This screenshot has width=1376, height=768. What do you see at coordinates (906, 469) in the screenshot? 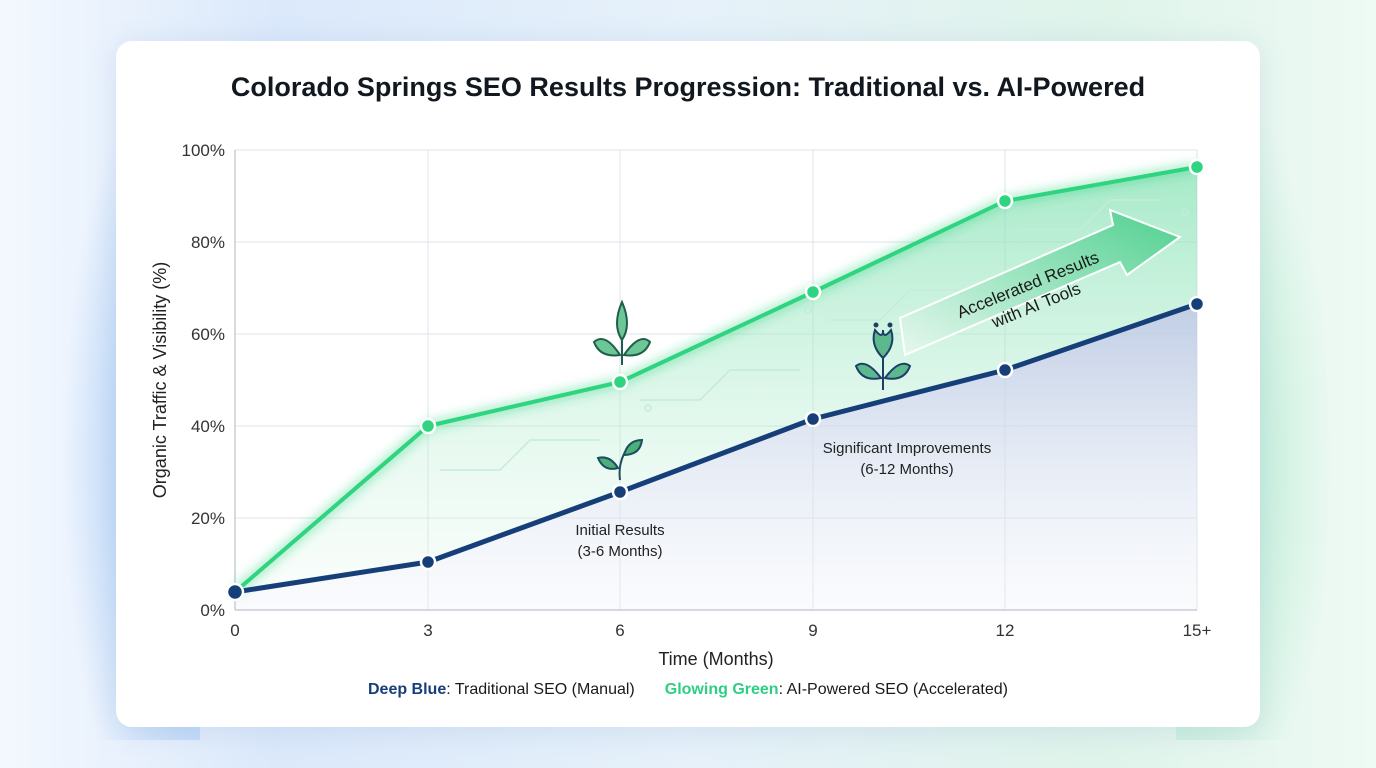
I see `annotation-significant-line2: (6-12 Months)` at bounding box center [906, 469].